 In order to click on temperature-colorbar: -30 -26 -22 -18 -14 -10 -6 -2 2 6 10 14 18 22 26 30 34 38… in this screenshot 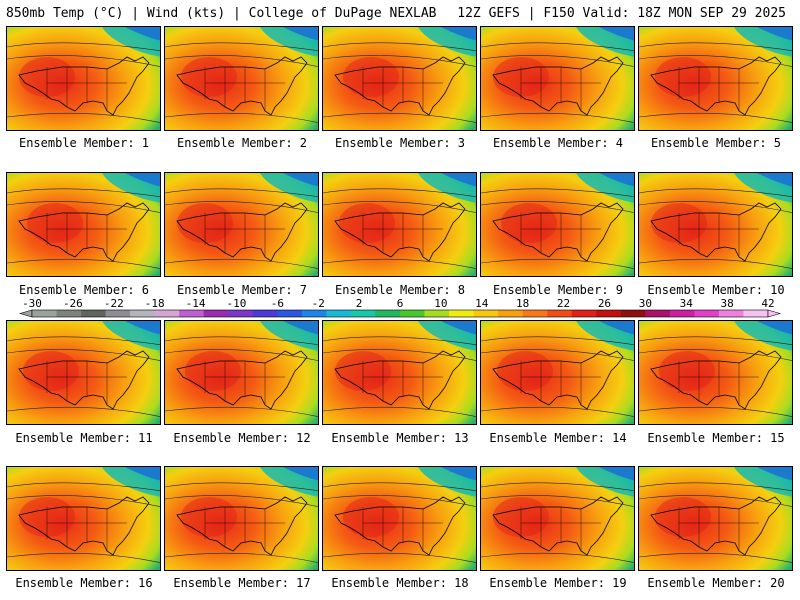, I will do `click(400, 307)`.